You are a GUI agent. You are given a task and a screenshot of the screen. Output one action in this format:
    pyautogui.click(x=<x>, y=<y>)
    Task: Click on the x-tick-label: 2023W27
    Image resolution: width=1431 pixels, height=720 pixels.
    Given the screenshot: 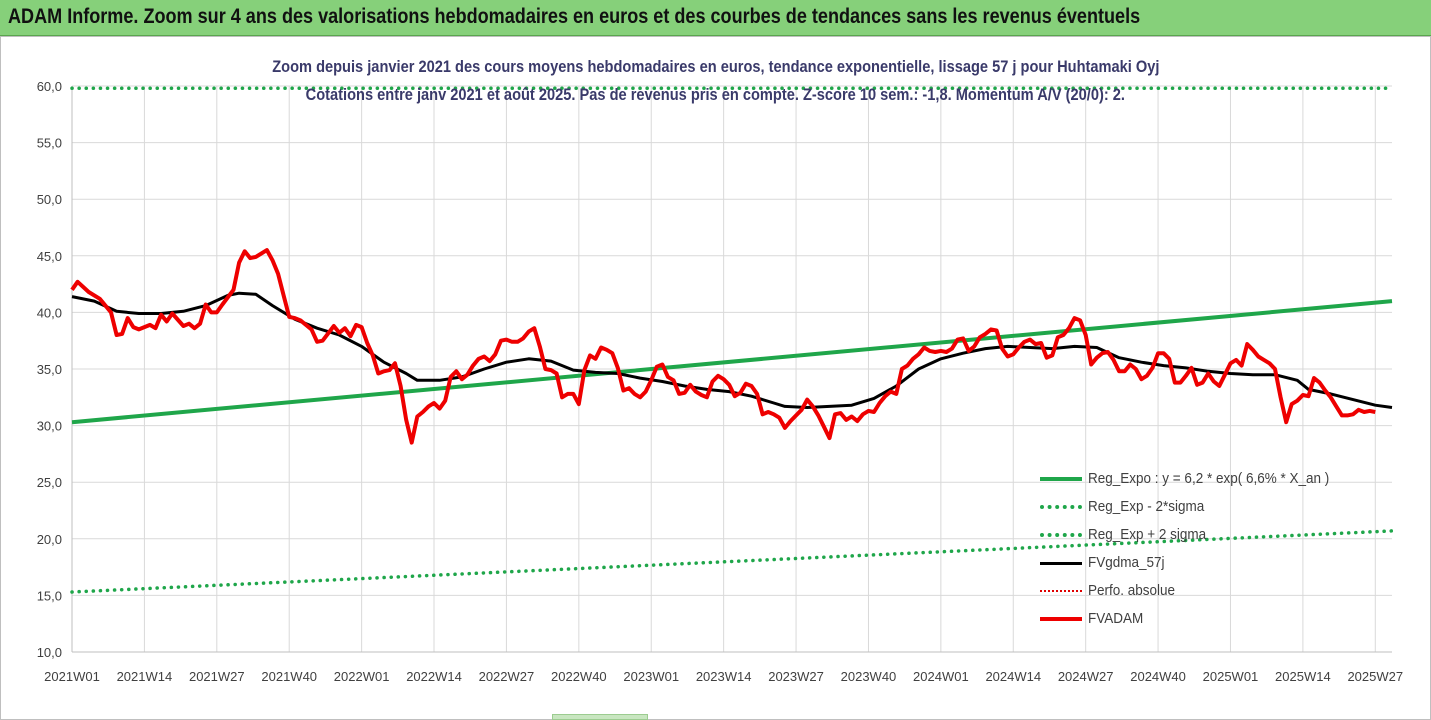 What is the action you would take?
    pyautogui.click(x=796, y=676)
    